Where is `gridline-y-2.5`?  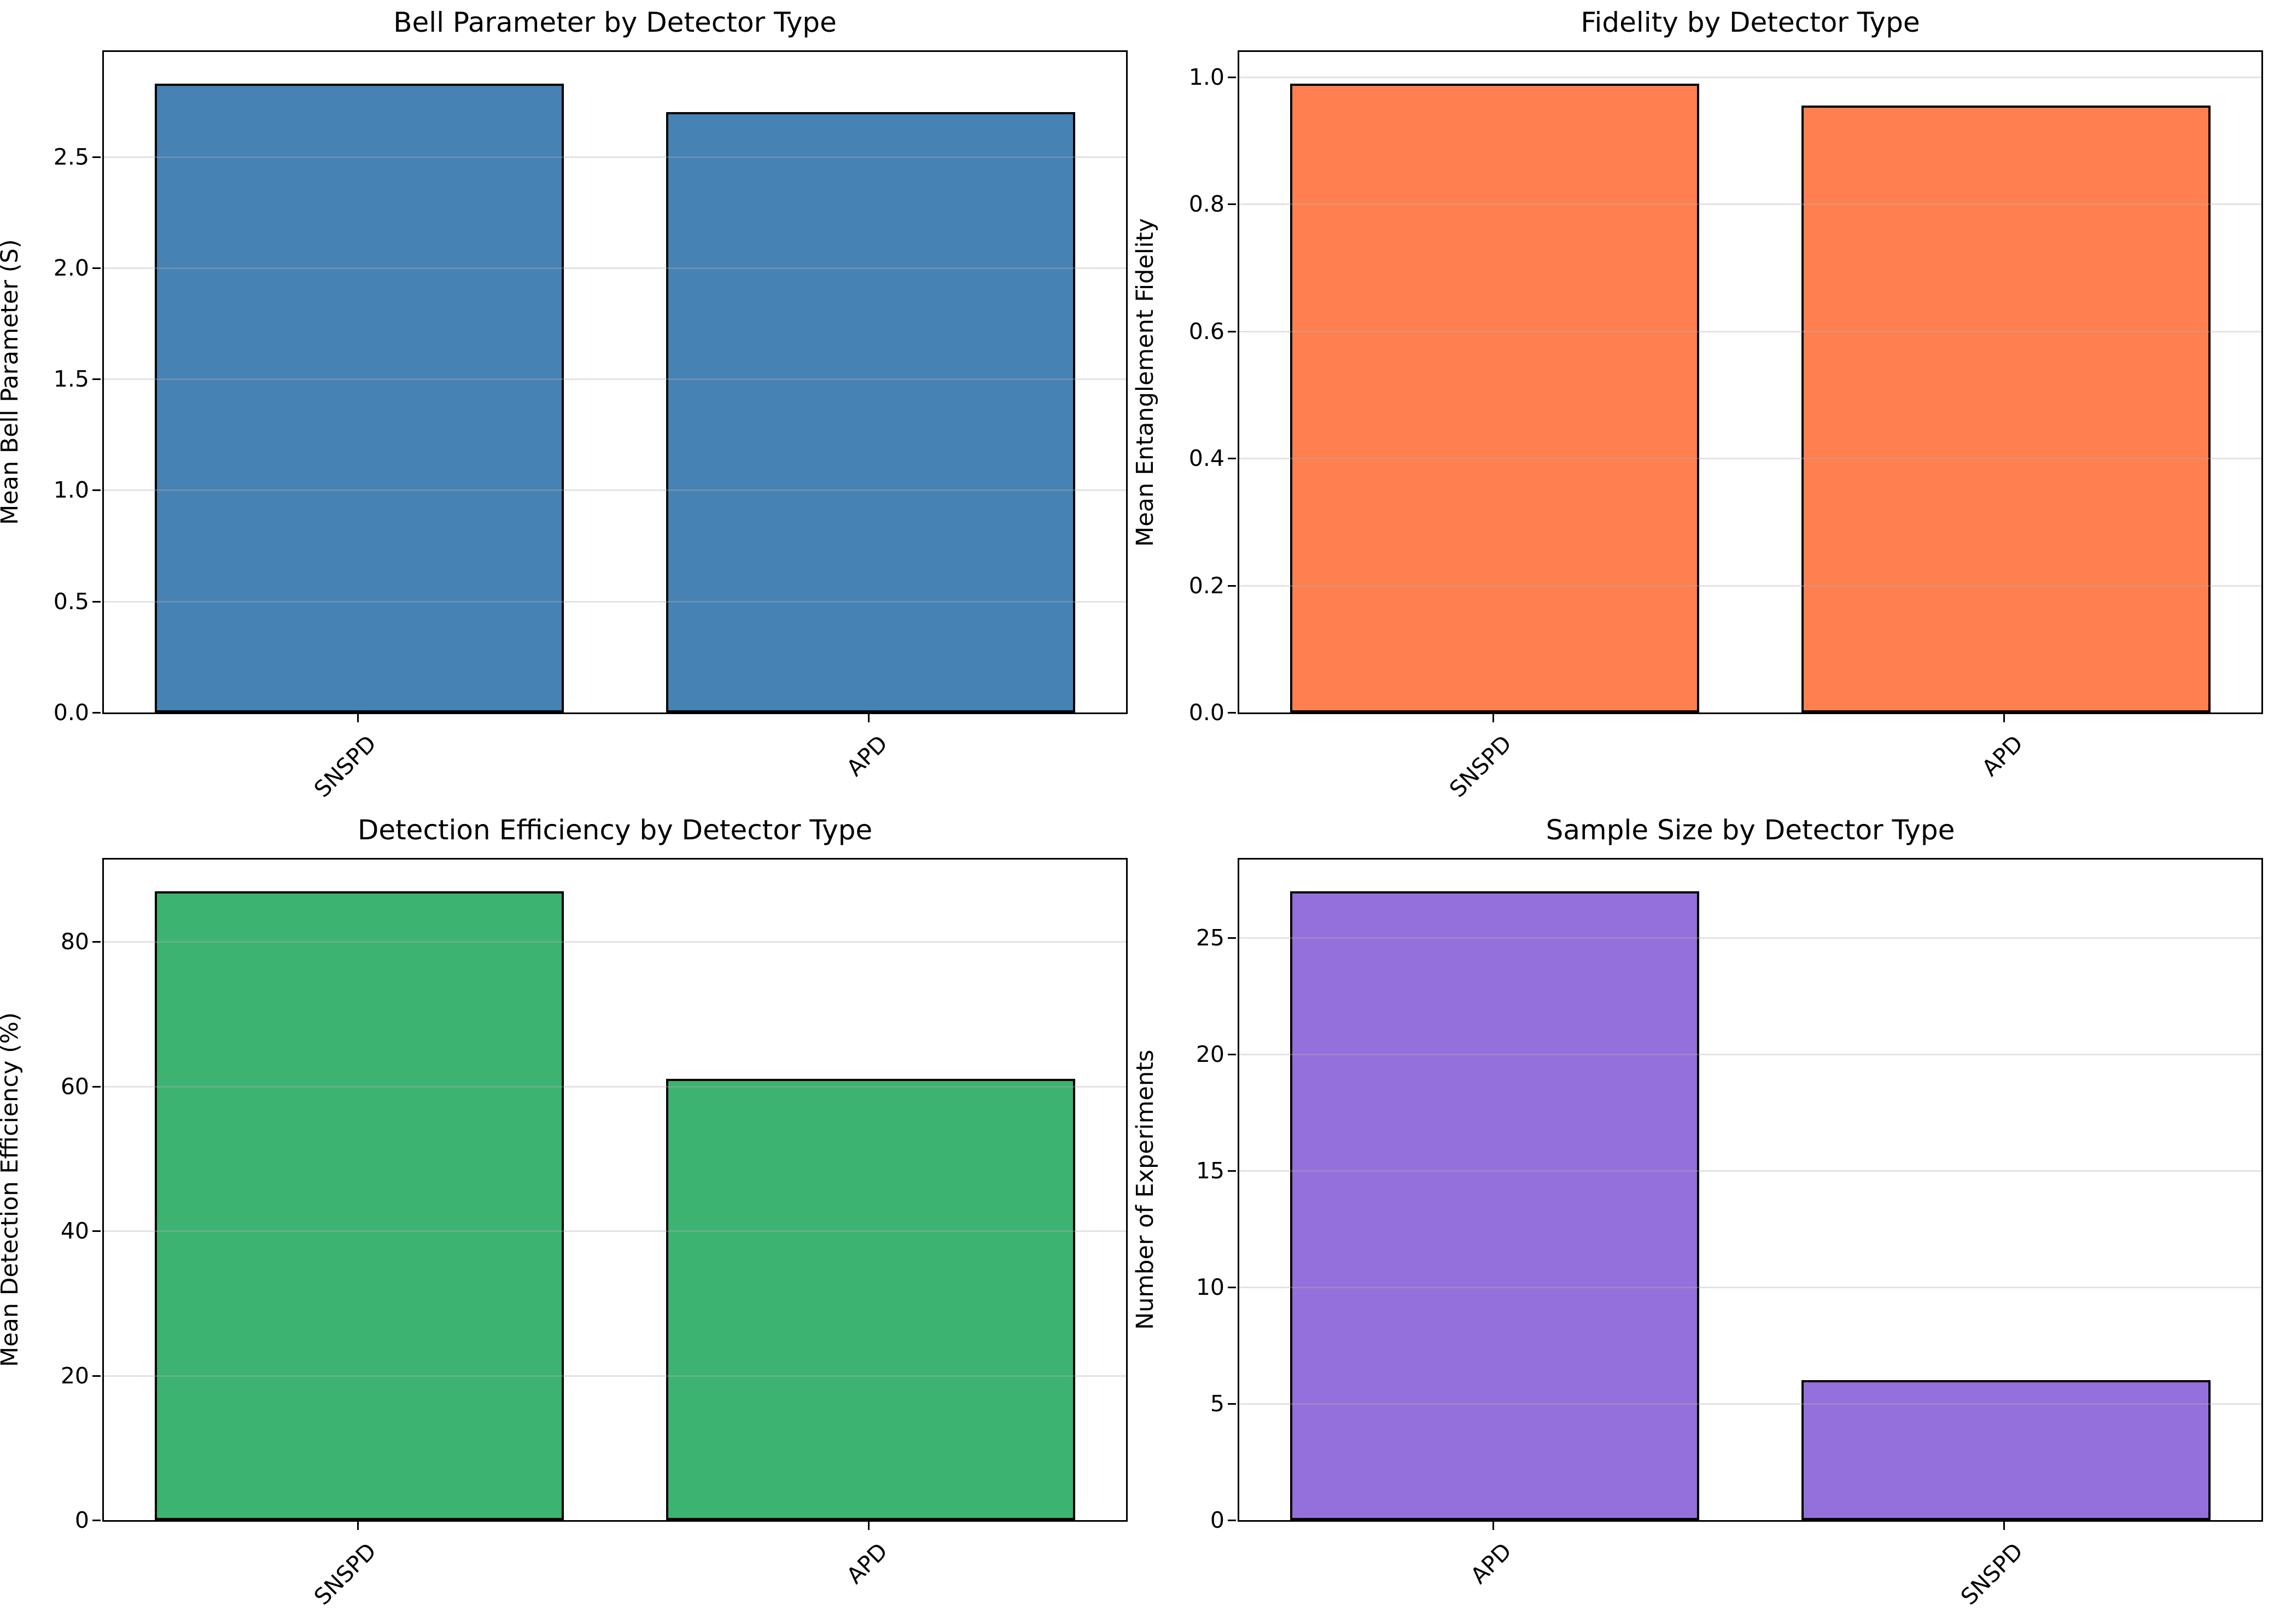
gridline-y-2.5 is located at coordinates (615, 157).